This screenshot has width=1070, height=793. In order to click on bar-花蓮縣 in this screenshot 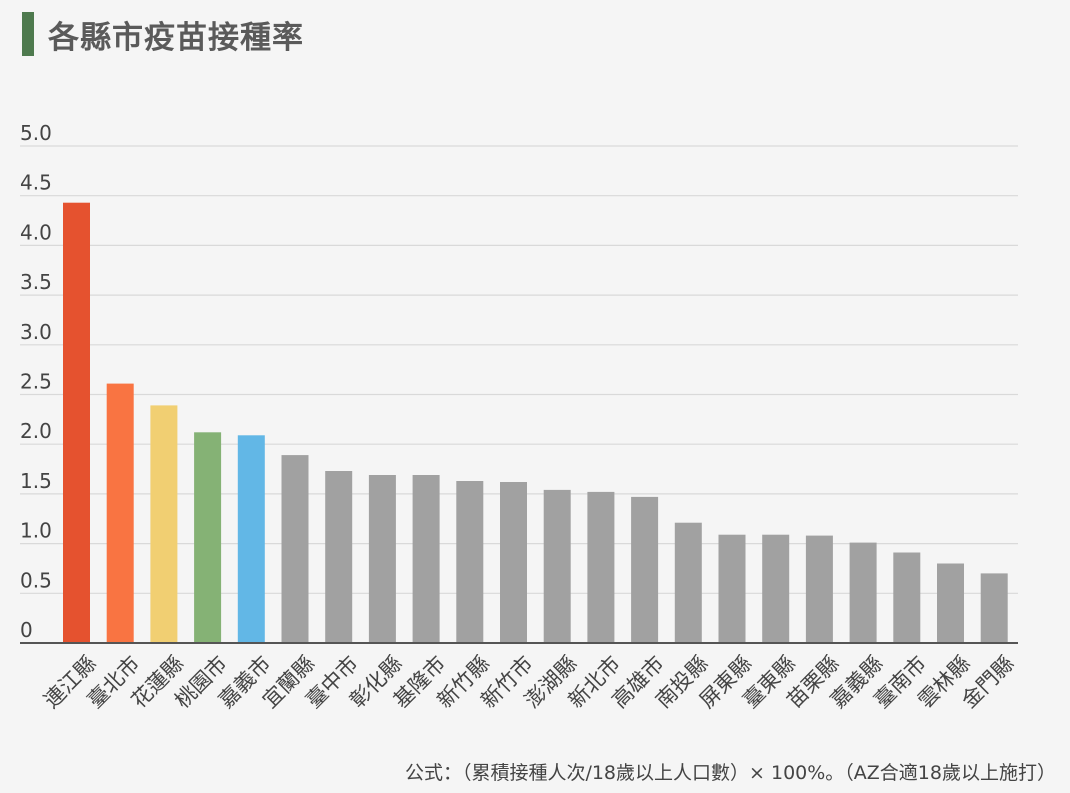, I will do `click(164, 524)`.